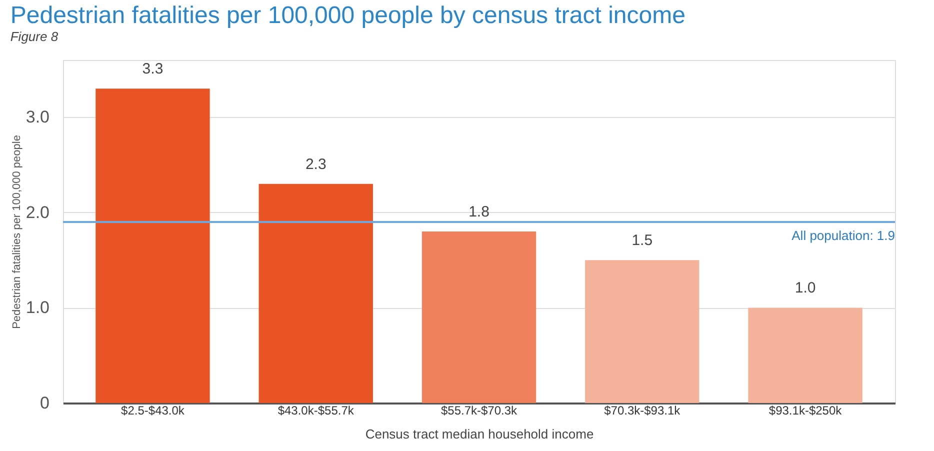 This screenshot has height=451, width=934. What do you see at coordinates (38, 117) in the screenshot?
I see `y-tick-label: 3.0` at bounding box center [38, 117].